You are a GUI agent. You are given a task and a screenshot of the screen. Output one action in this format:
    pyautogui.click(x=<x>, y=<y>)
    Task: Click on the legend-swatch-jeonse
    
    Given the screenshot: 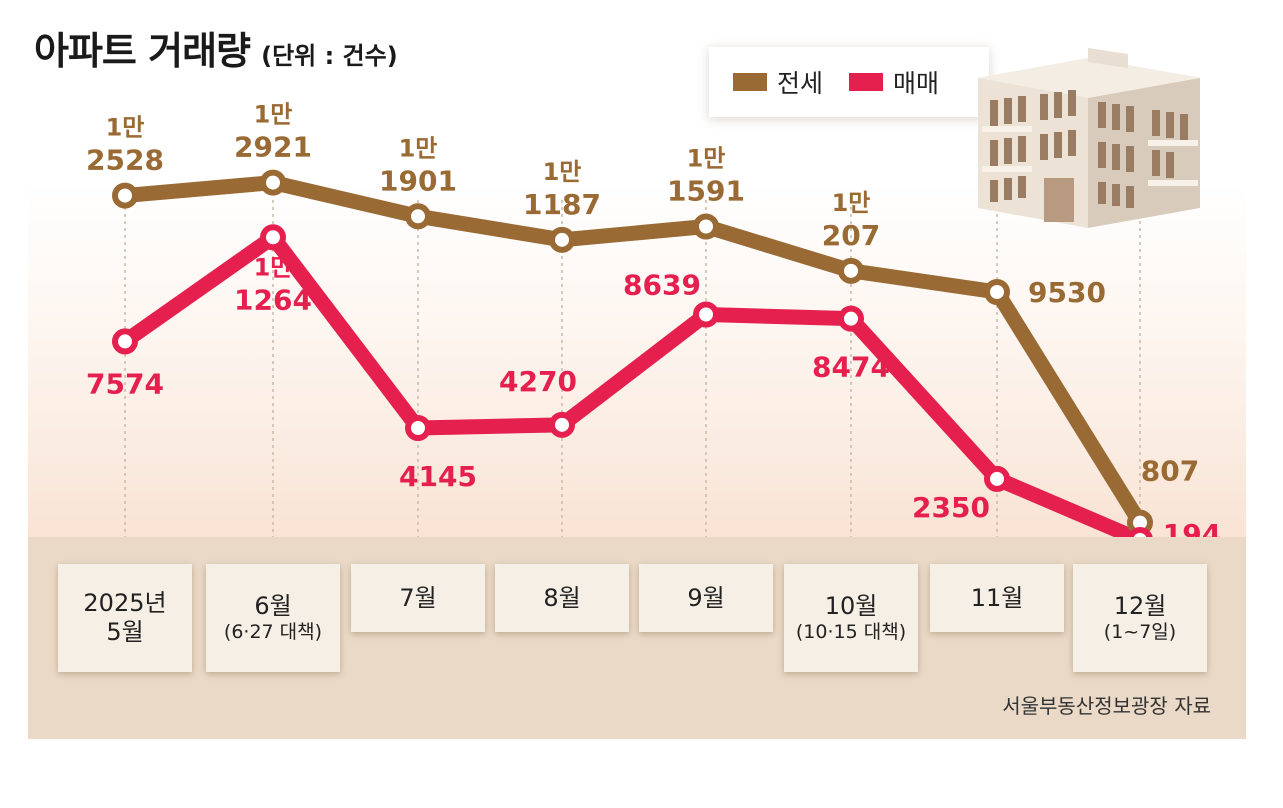 What is the action you would take?
    pyautogui.click(x=750, y=82)
    